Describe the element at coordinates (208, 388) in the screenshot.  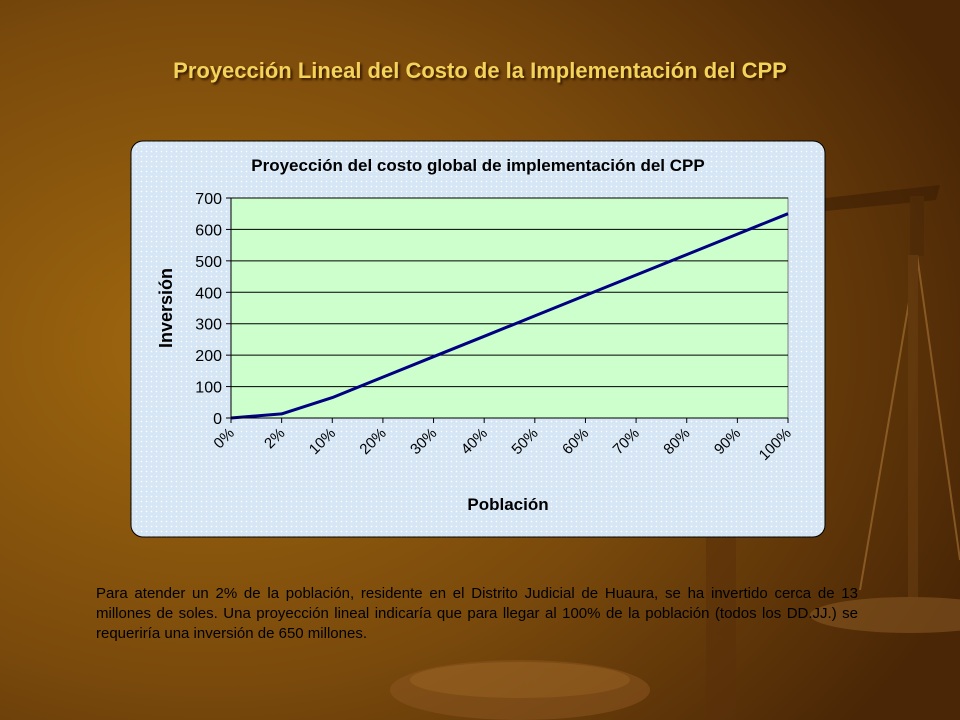
I see `y-tick-label: 100` at that location.